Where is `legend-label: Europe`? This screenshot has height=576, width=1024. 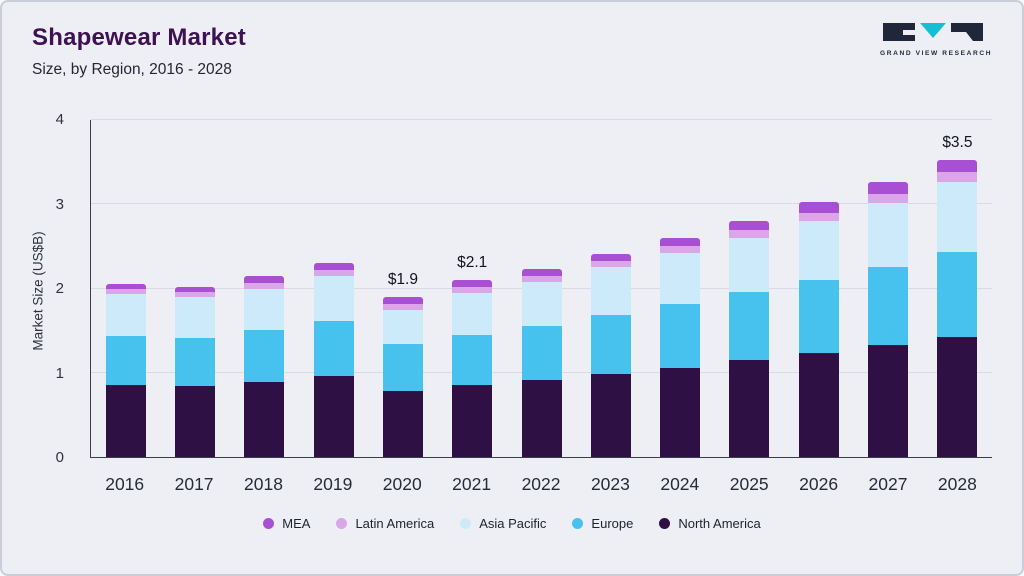
legend-label: Europe is located at coordinates (612, 523).